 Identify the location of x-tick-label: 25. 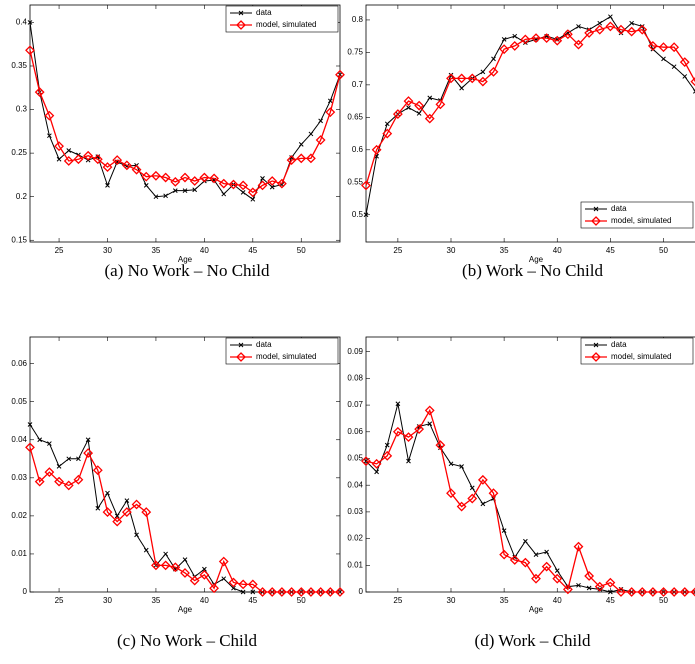
(397, 600).